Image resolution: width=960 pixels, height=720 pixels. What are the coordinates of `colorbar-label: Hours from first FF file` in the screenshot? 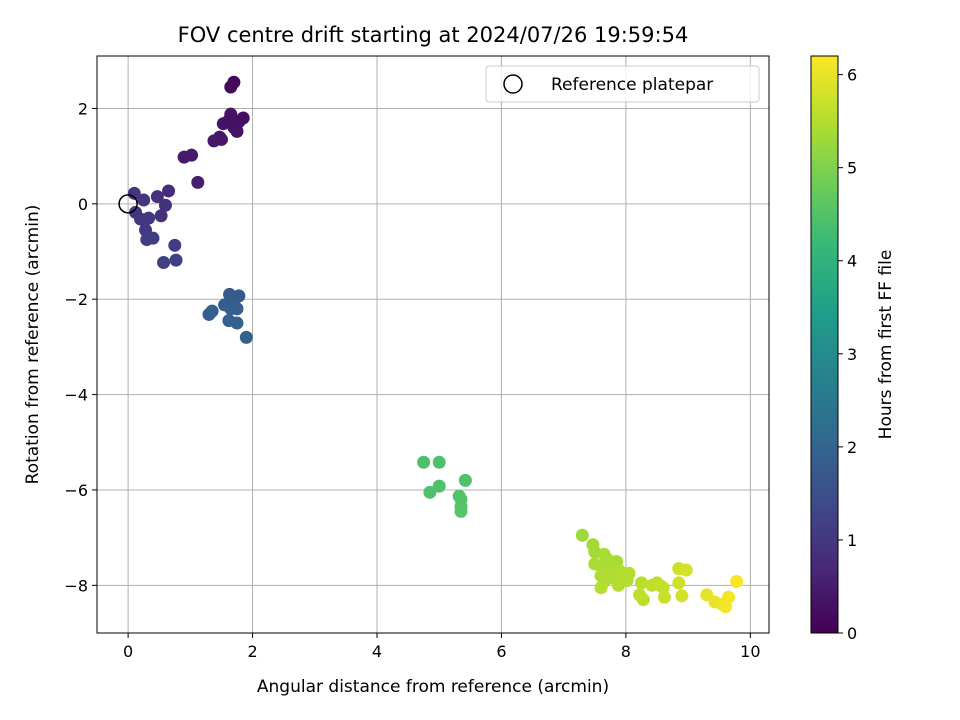 It's located at (886, 345).